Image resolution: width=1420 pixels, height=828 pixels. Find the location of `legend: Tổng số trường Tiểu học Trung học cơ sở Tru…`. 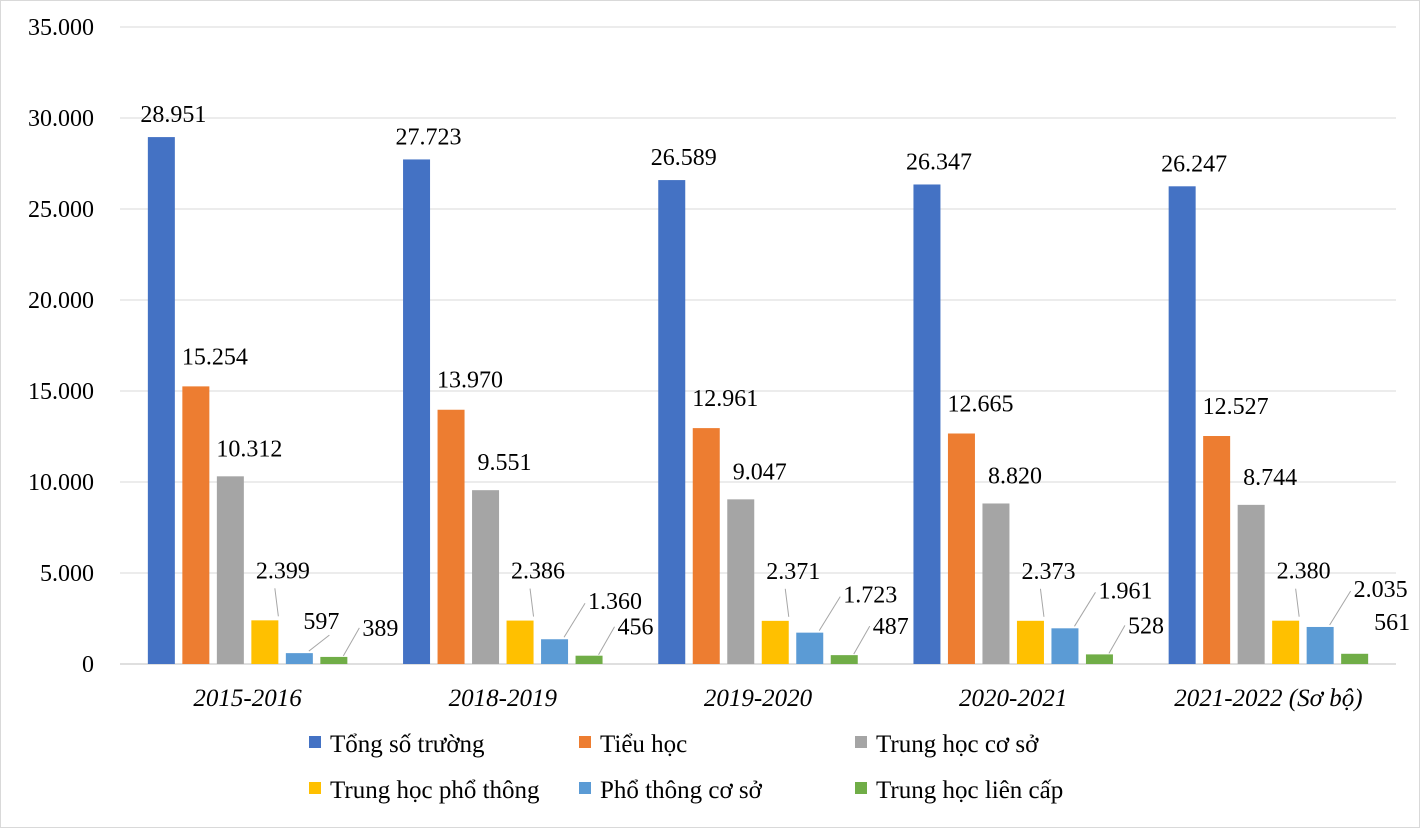

legend: Tổng số trường Tiểu học Trung học cơ sở Tru… is located at coordinates (686, 767).